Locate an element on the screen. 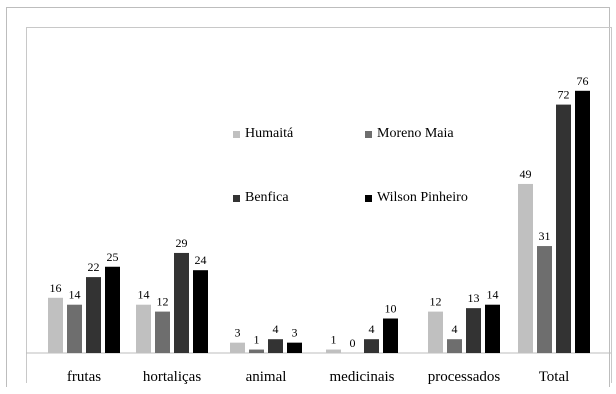 This screenshot has width=616, height=394. data-label: 10 is located at coordinates (391, 309).